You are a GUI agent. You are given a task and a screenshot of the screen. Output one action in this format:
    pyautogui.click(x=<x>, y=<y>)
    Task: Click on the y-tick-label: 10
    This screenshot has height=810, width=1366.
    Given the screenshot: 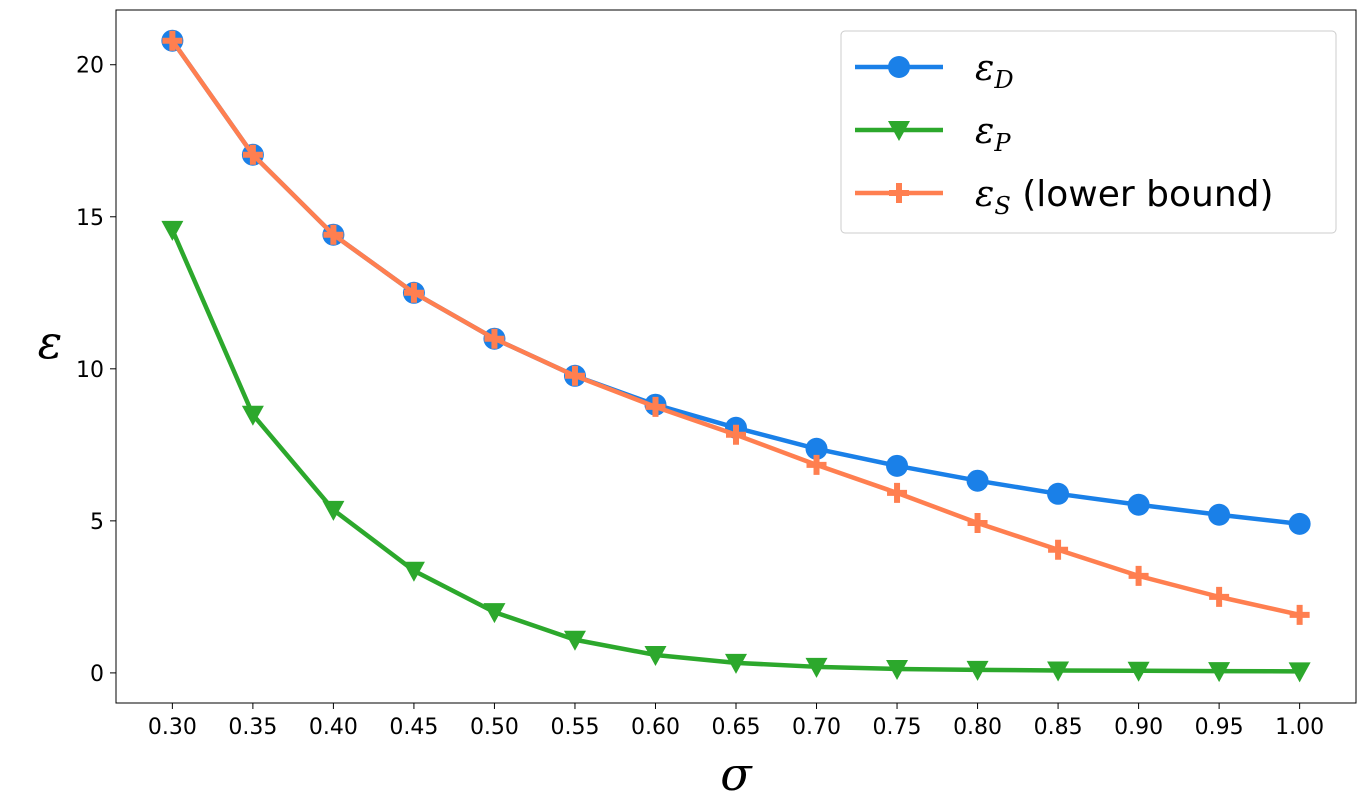 What is the action you would take?
    pyautogui.click(x=90, y=370)
    